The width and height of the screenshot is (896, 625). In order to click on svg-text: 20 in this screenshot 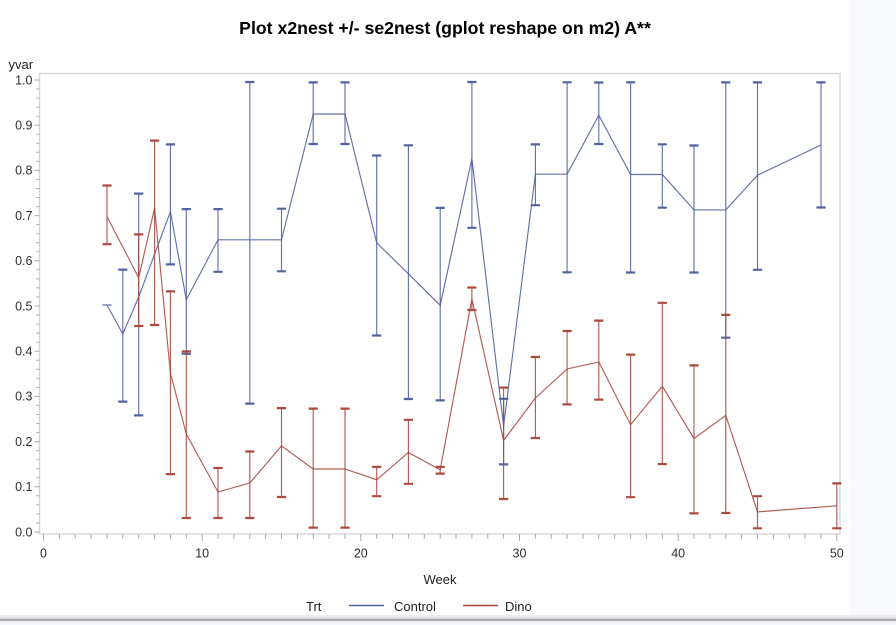, I will do `click(361, 554)`.